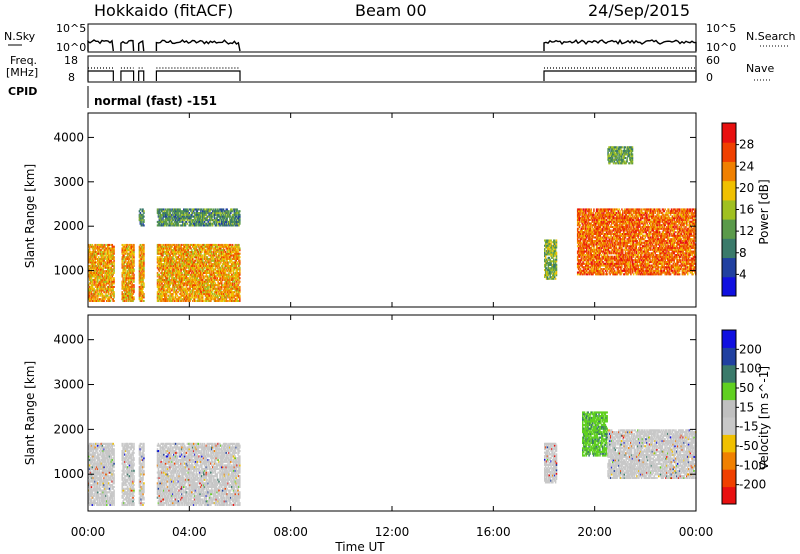  What do you see at coordinates (71, 77) in the screenshot?
I see `freq-tick-bottom: 8` at bounding box center [71, 77].